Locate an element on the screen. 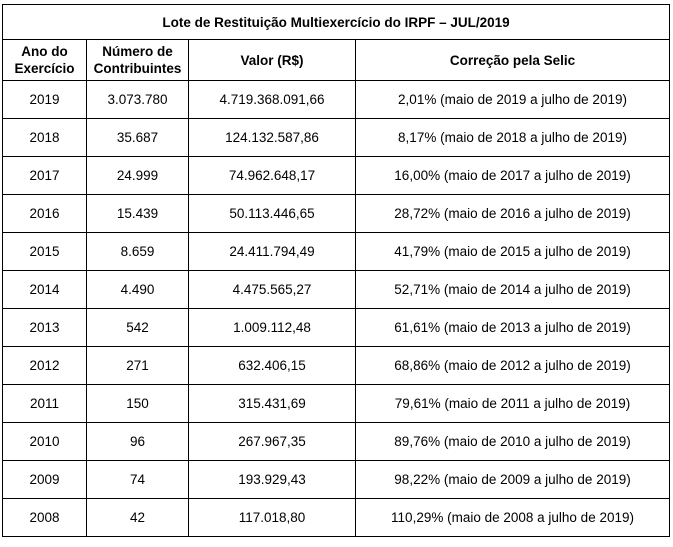 The height and width of the screenshot is (547, 673). cell-numero-contribuintes: 3.073.780 is located at coordinates (137, 99).